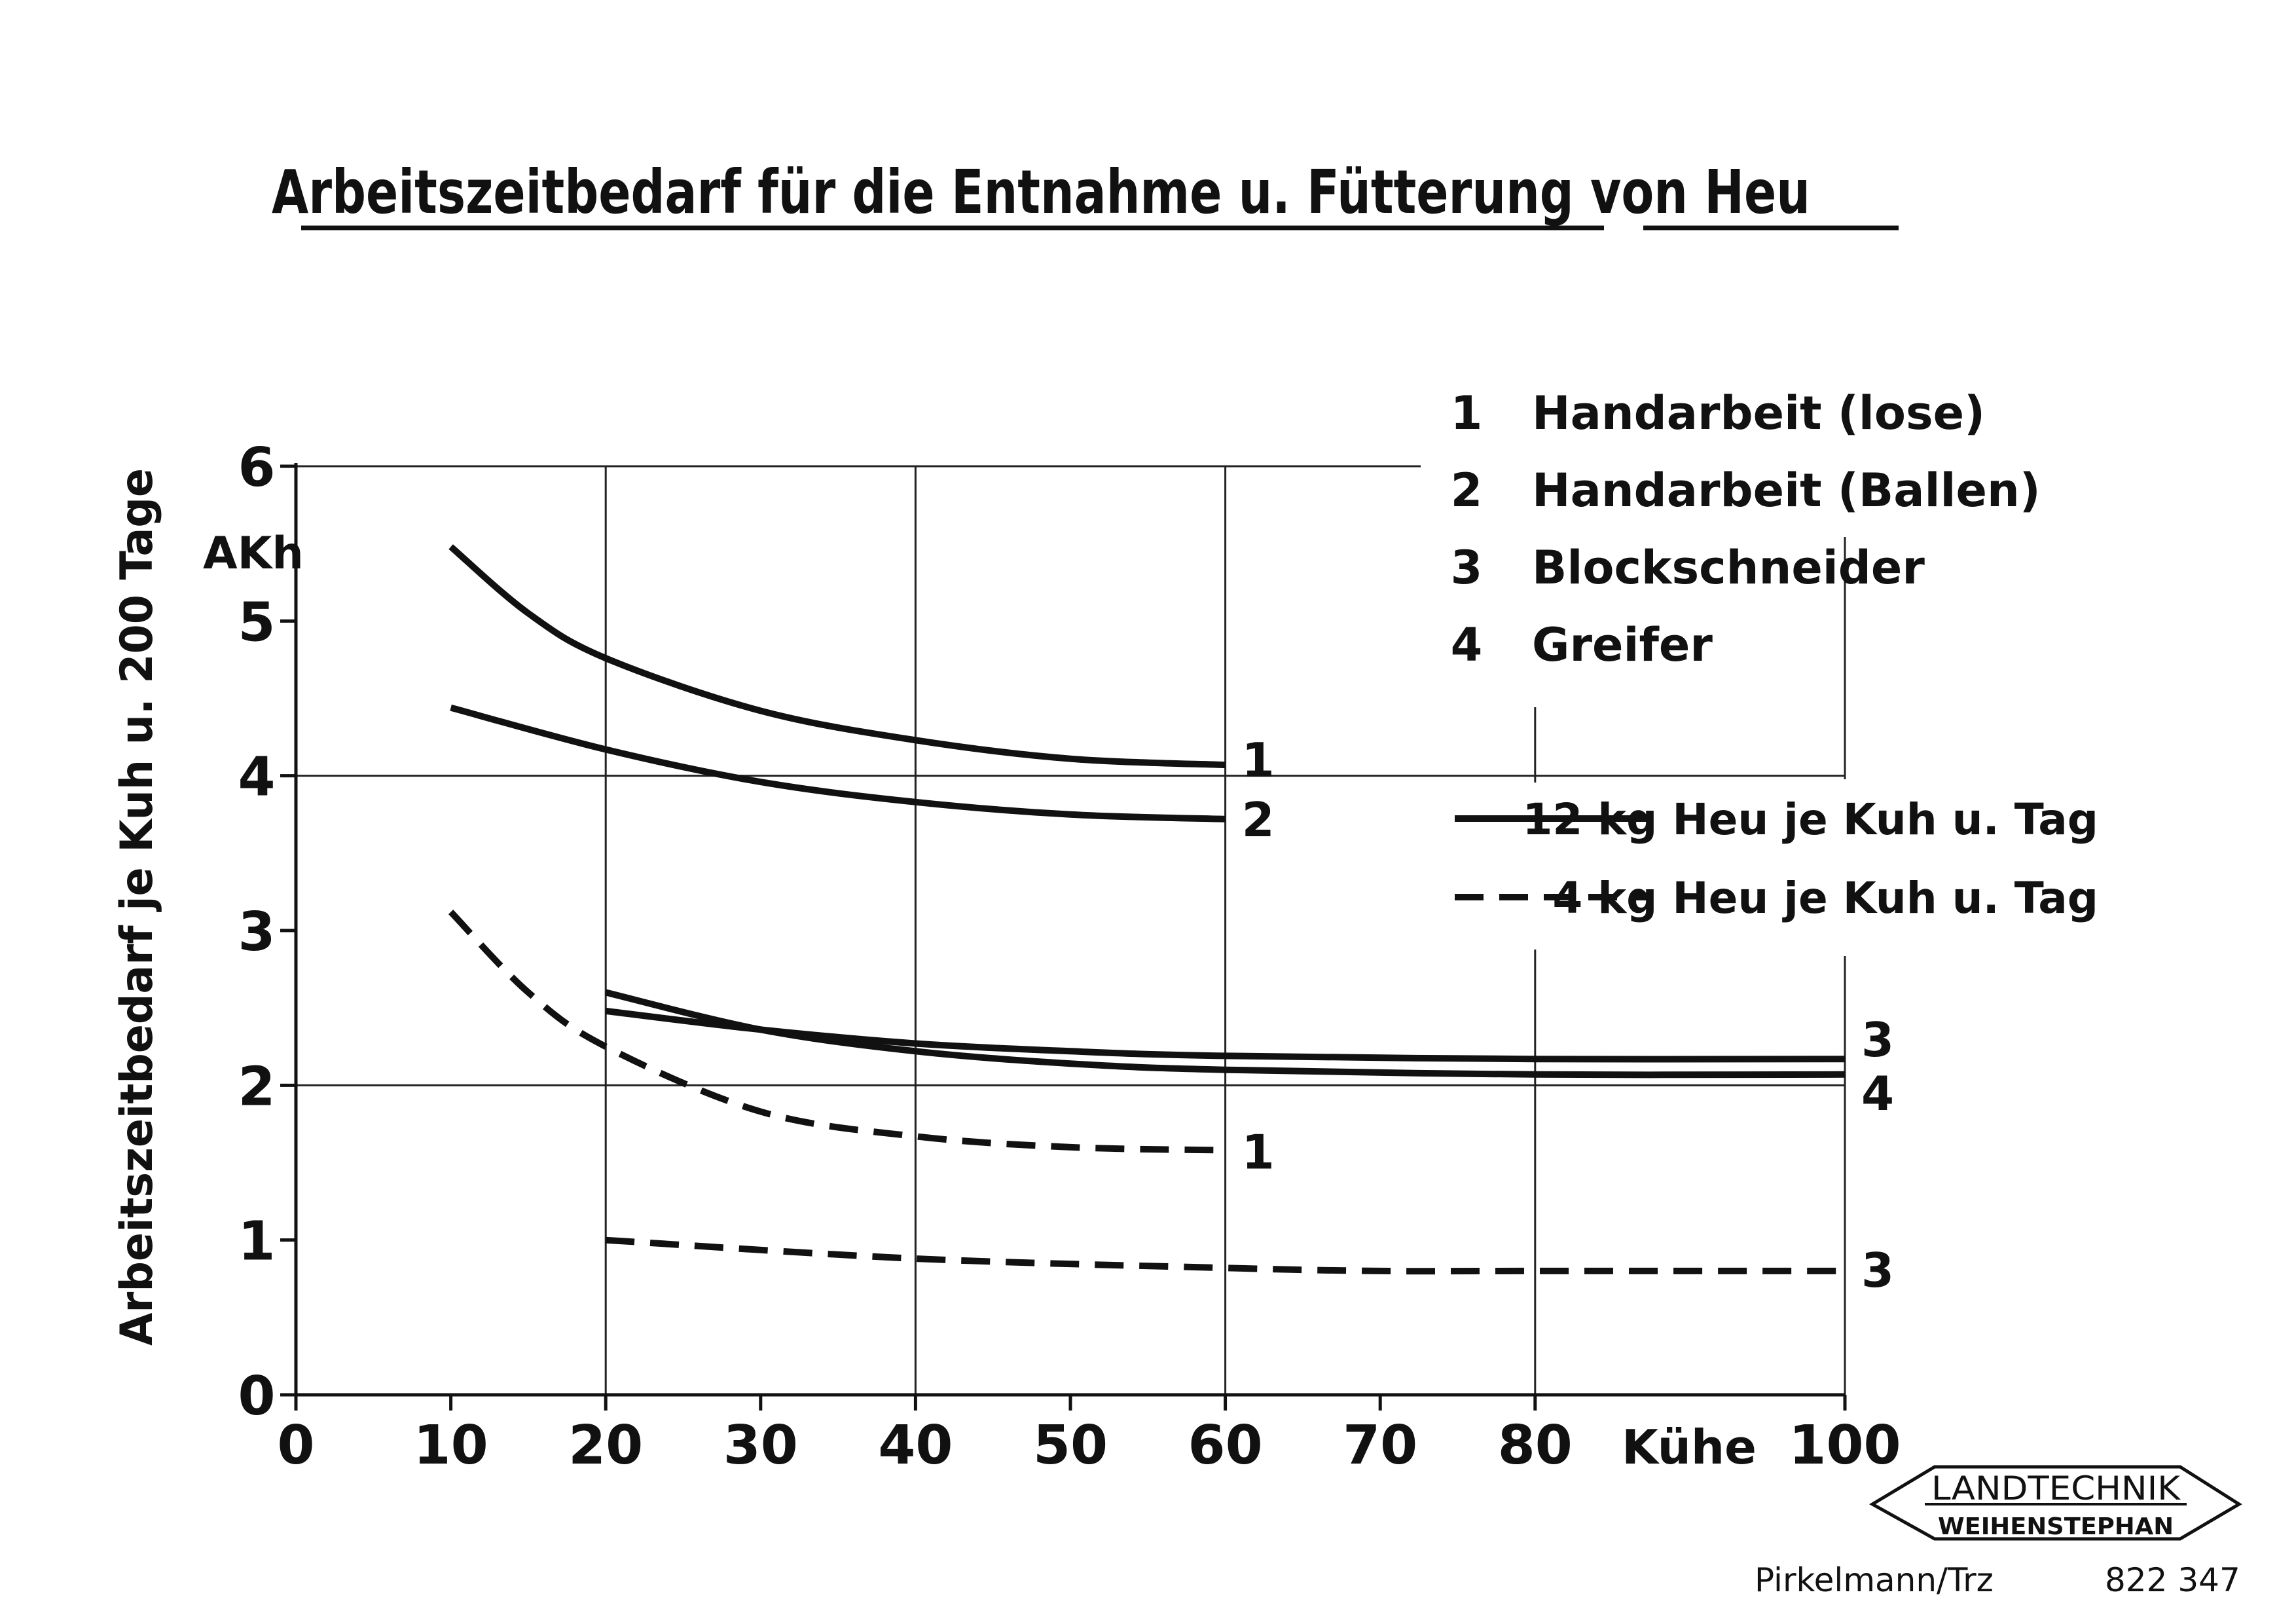 This screenshot has height=1624, width=2296. I want to click on logo-line2: WEIHENSTEPHAN, so click(2056, 1526).